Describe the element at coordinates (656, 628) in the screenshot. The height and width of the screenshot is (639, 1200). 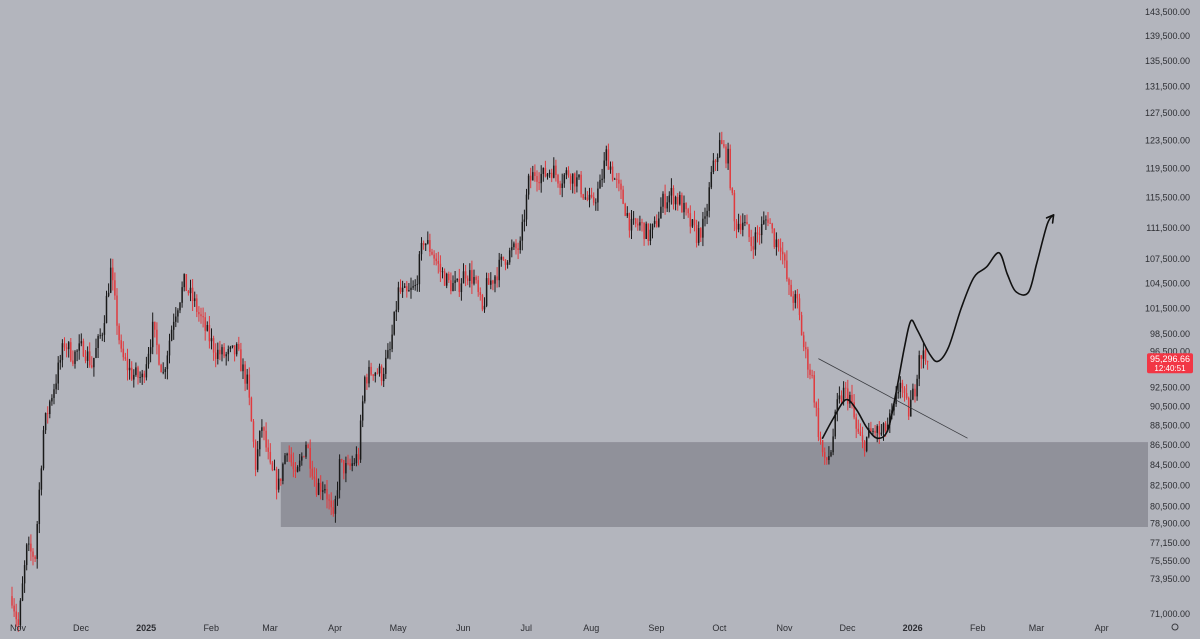
I see `time-tick-label: Sep` at that location.